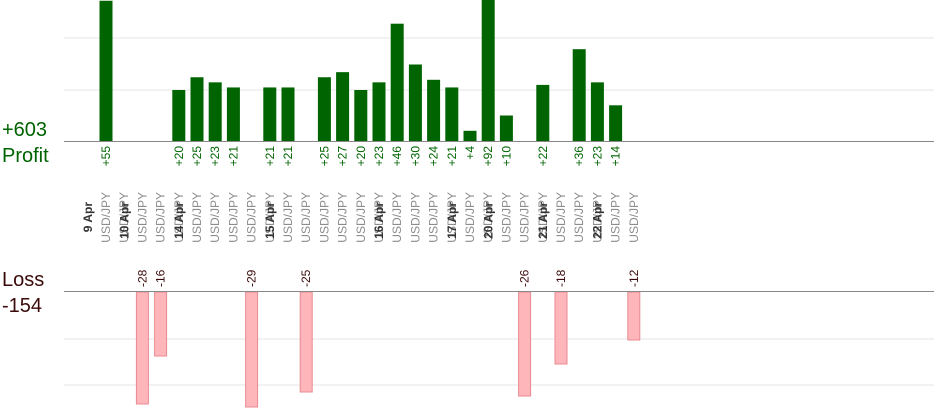  What do you see at coordinates (634, 278) in the screenshot?
I see `loss-value-label: -12` at bounding box center [634, 278].